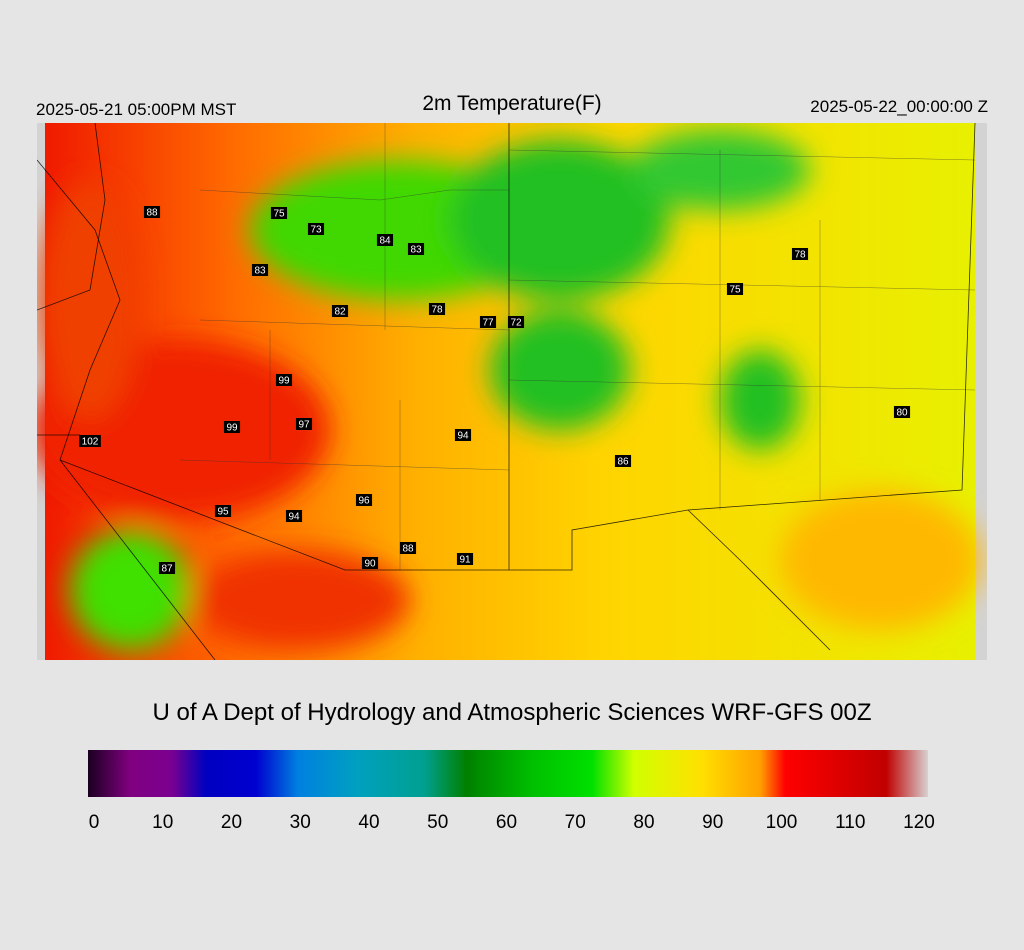 The width and height of the screenshot is (1024, 950). Describe the element at coordinates (506, 822) in the screenshot. I see `colorbar-tick-label: 60` at that location.